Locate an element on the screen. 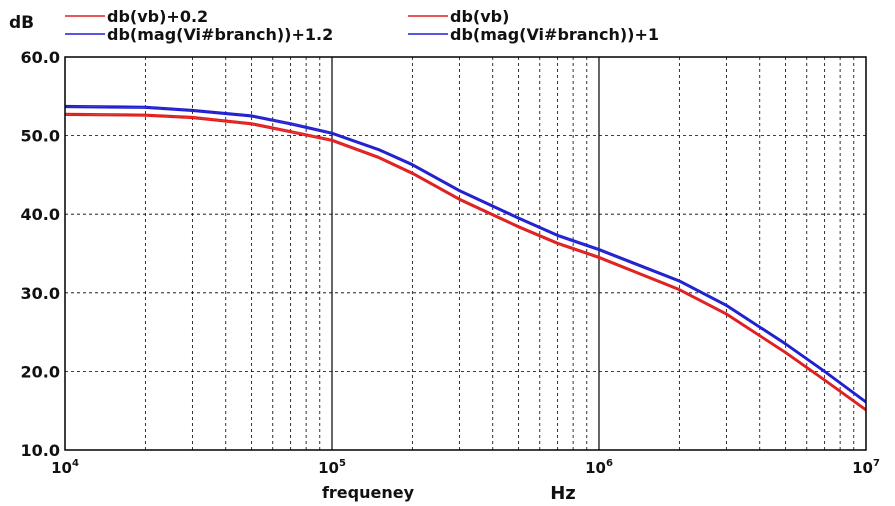 The height and width of the screenshot is (506, 895). x-axis-unit: Hz is located at coordinates (563, 493).